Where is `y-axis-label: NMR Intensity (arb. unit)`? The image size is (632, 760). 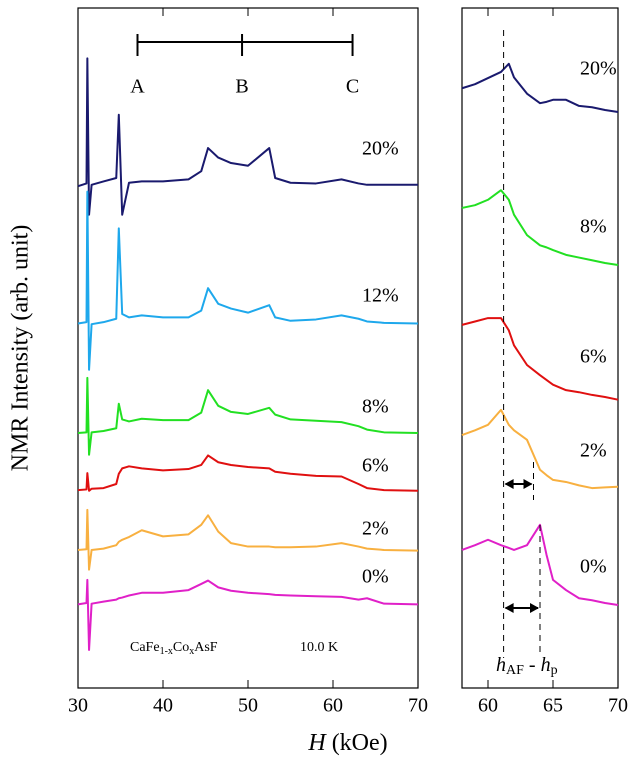
y-axis-label: NMR Intensity (arb. unit) is located at coordinates (21, 348).